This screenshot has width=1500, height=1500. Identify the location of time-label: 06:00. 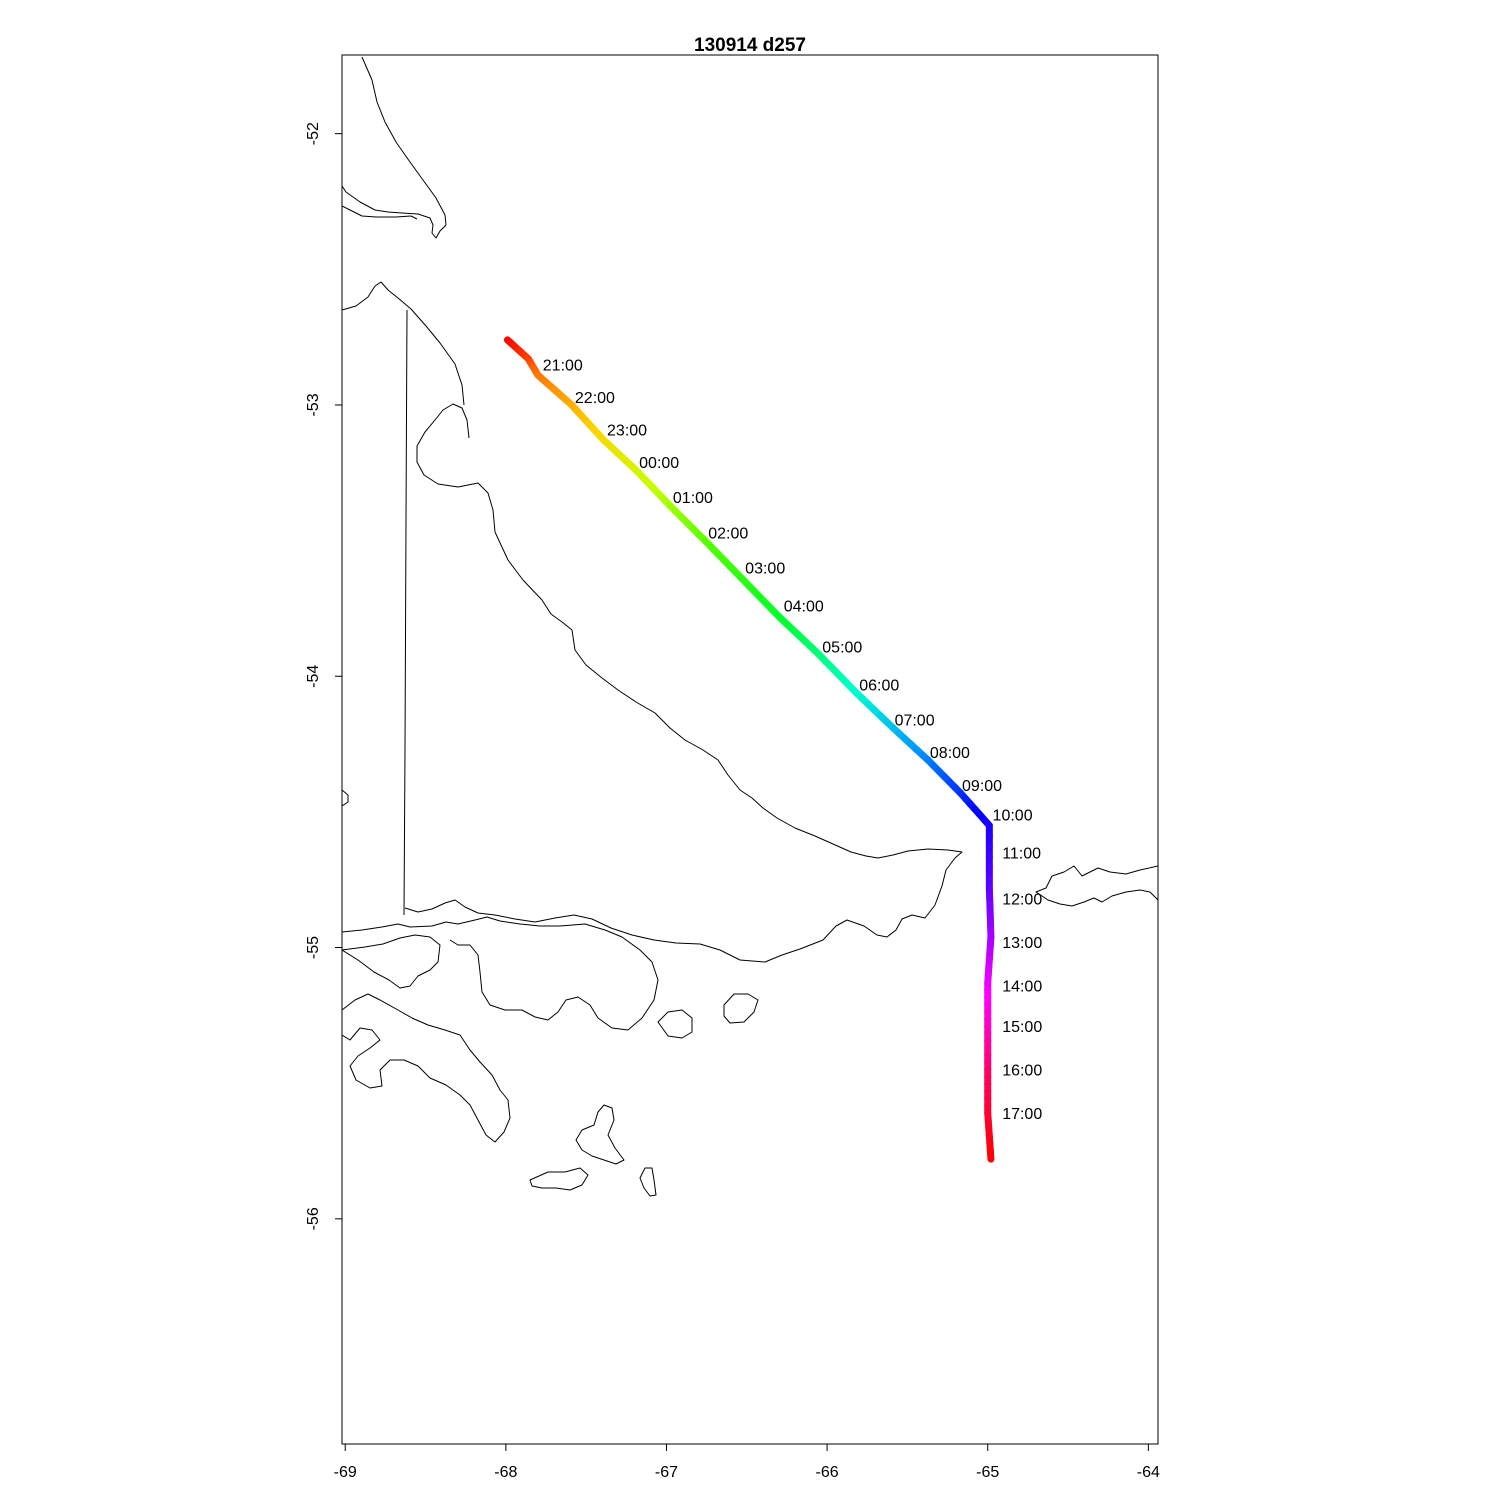
(879, 685).